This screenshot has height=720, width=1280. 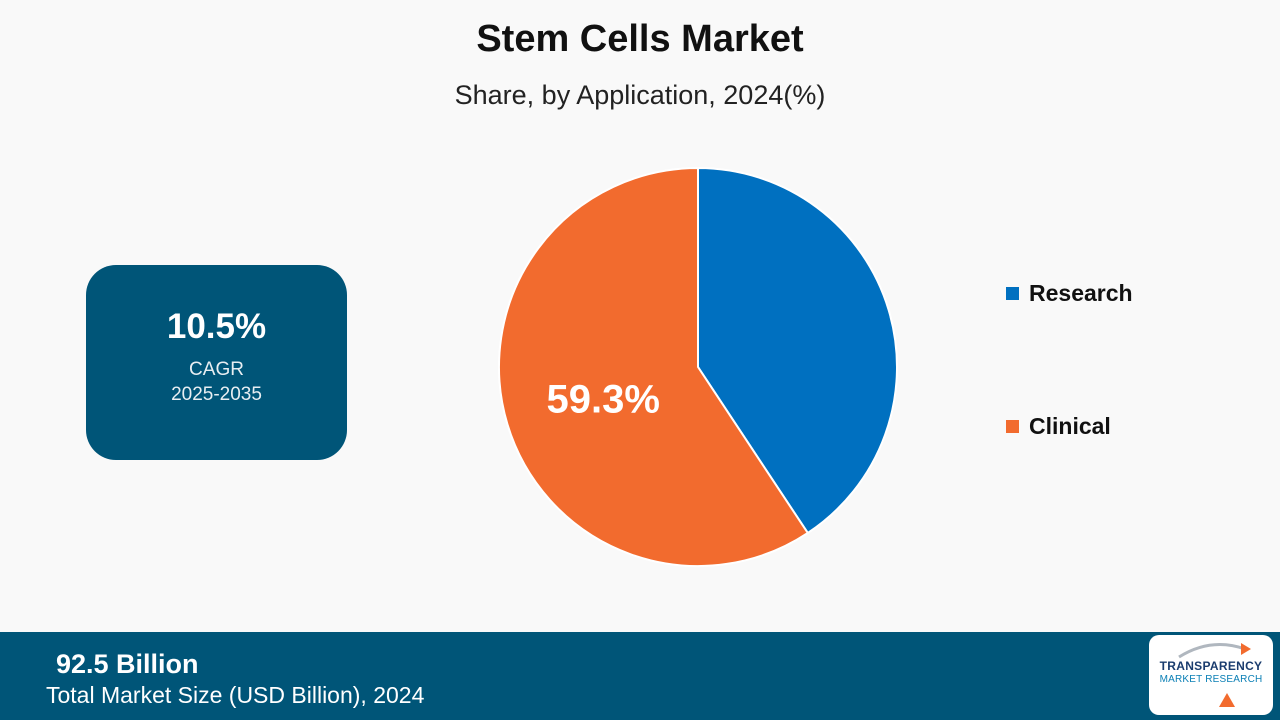 I want to click on company-logo: TRANSPARENCY MARKET RESEARCH, so click(x=1211, y=675).